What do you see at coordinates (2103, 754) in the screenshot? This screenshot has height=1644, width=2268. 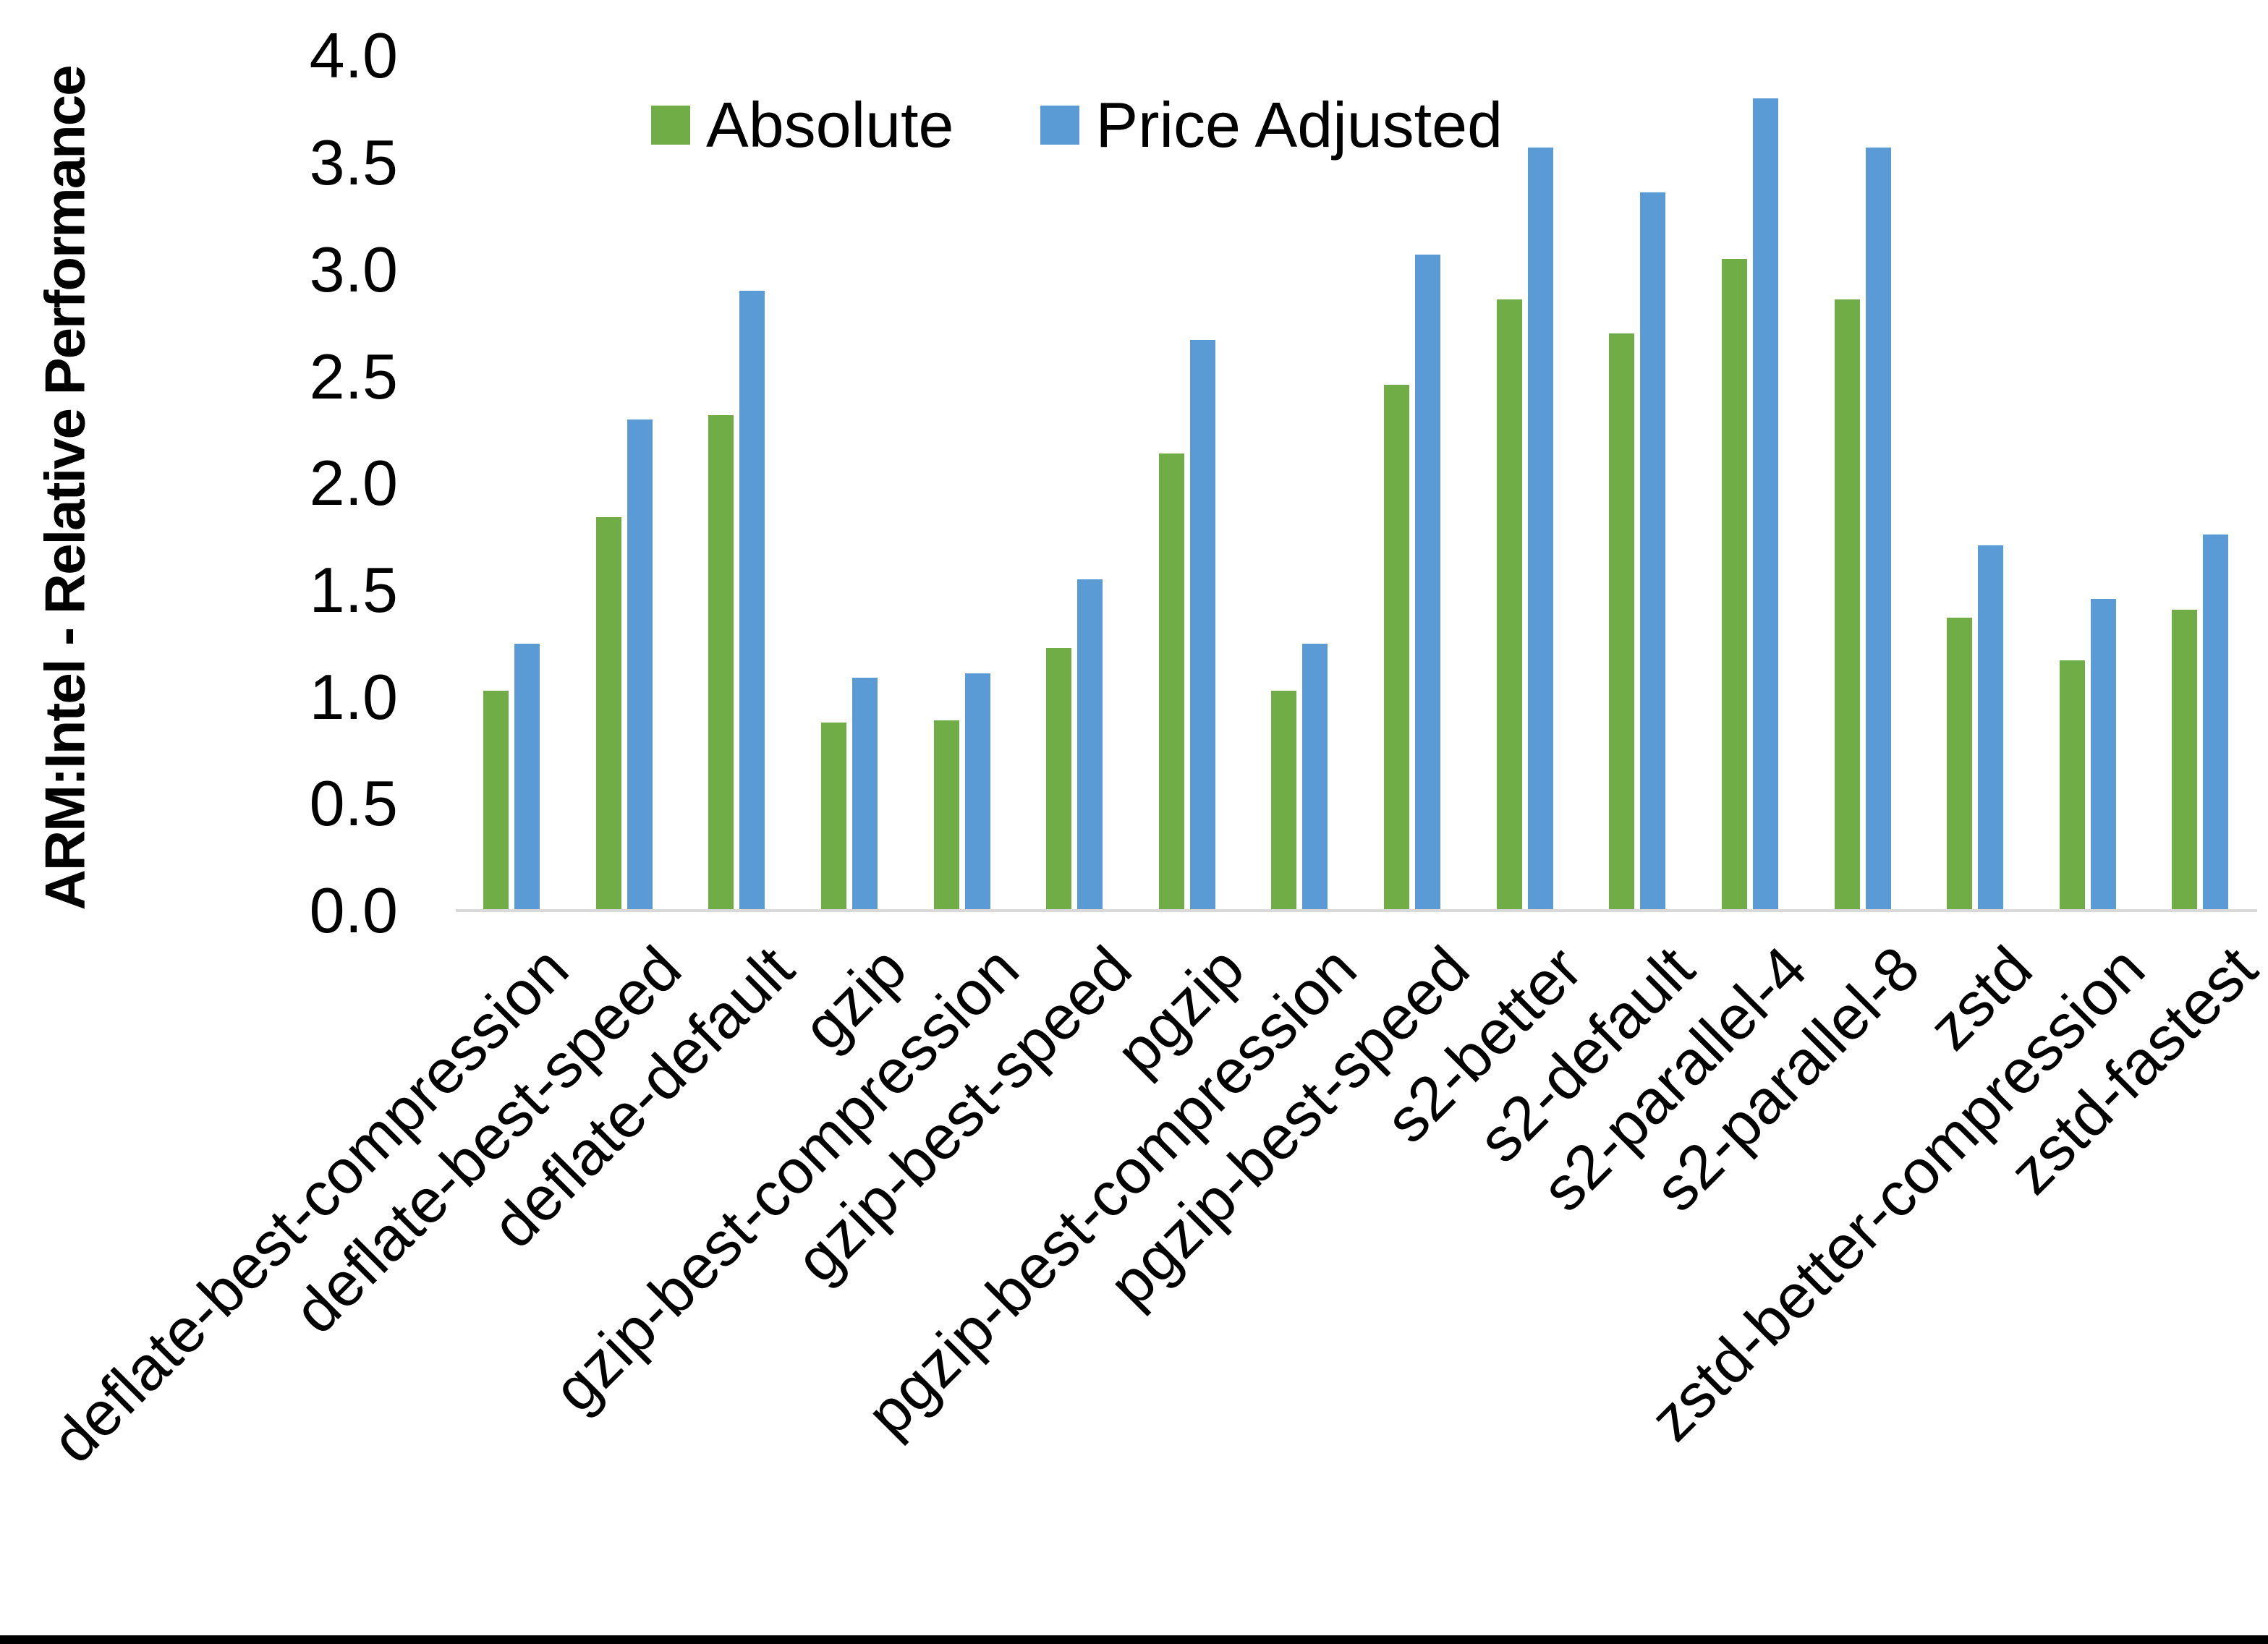 I see `bar-zstd-better-compression-price-adjusted` at bounding box center [2103, 754].